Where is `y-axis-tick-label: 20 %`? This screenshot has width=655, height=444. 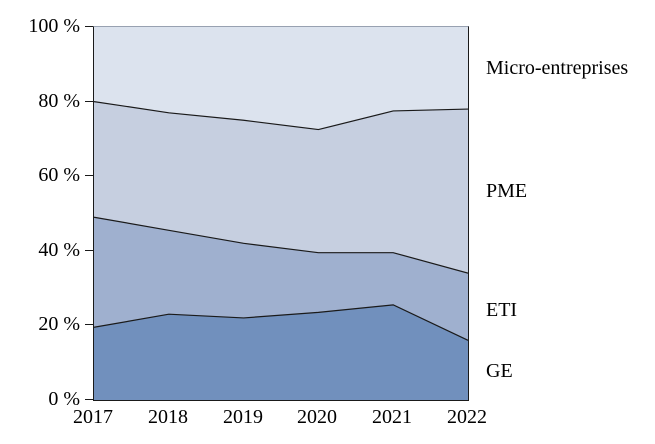 y-axis-tick-label: 20 % is located at coordinates (59, 324).